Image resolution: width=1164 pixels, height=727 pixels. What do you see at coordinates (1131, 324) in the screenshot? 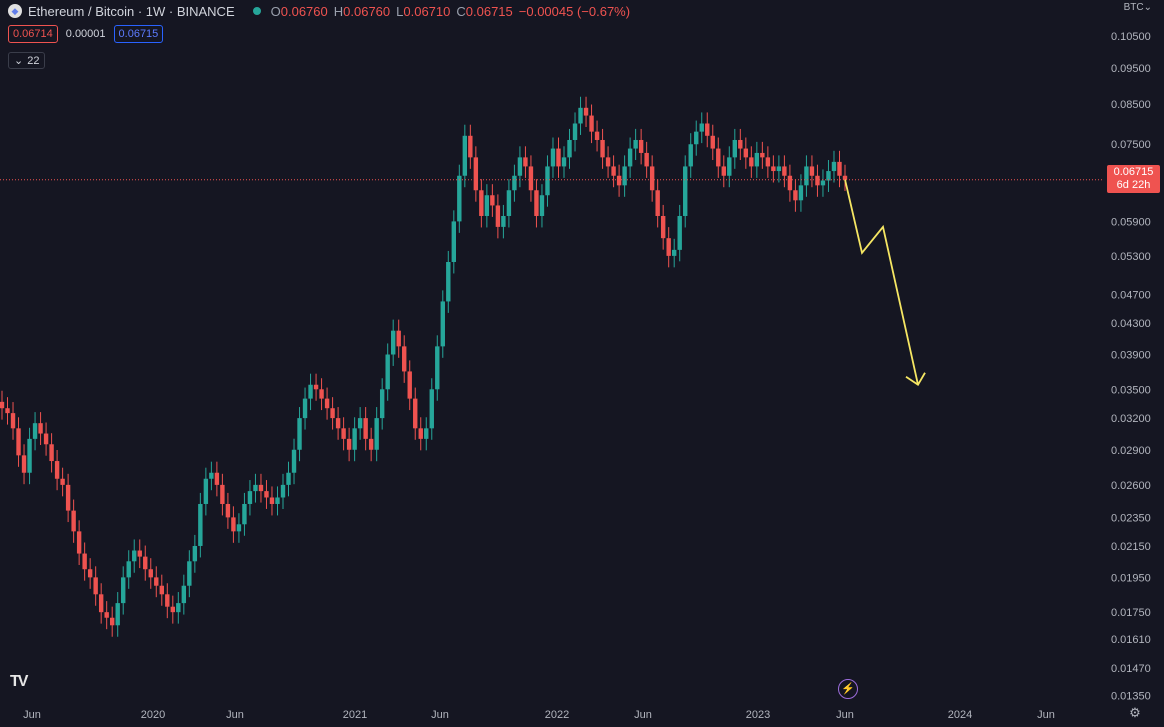
I see `price-axis-tick: 0.04300` at bounding box center [1131, 324].